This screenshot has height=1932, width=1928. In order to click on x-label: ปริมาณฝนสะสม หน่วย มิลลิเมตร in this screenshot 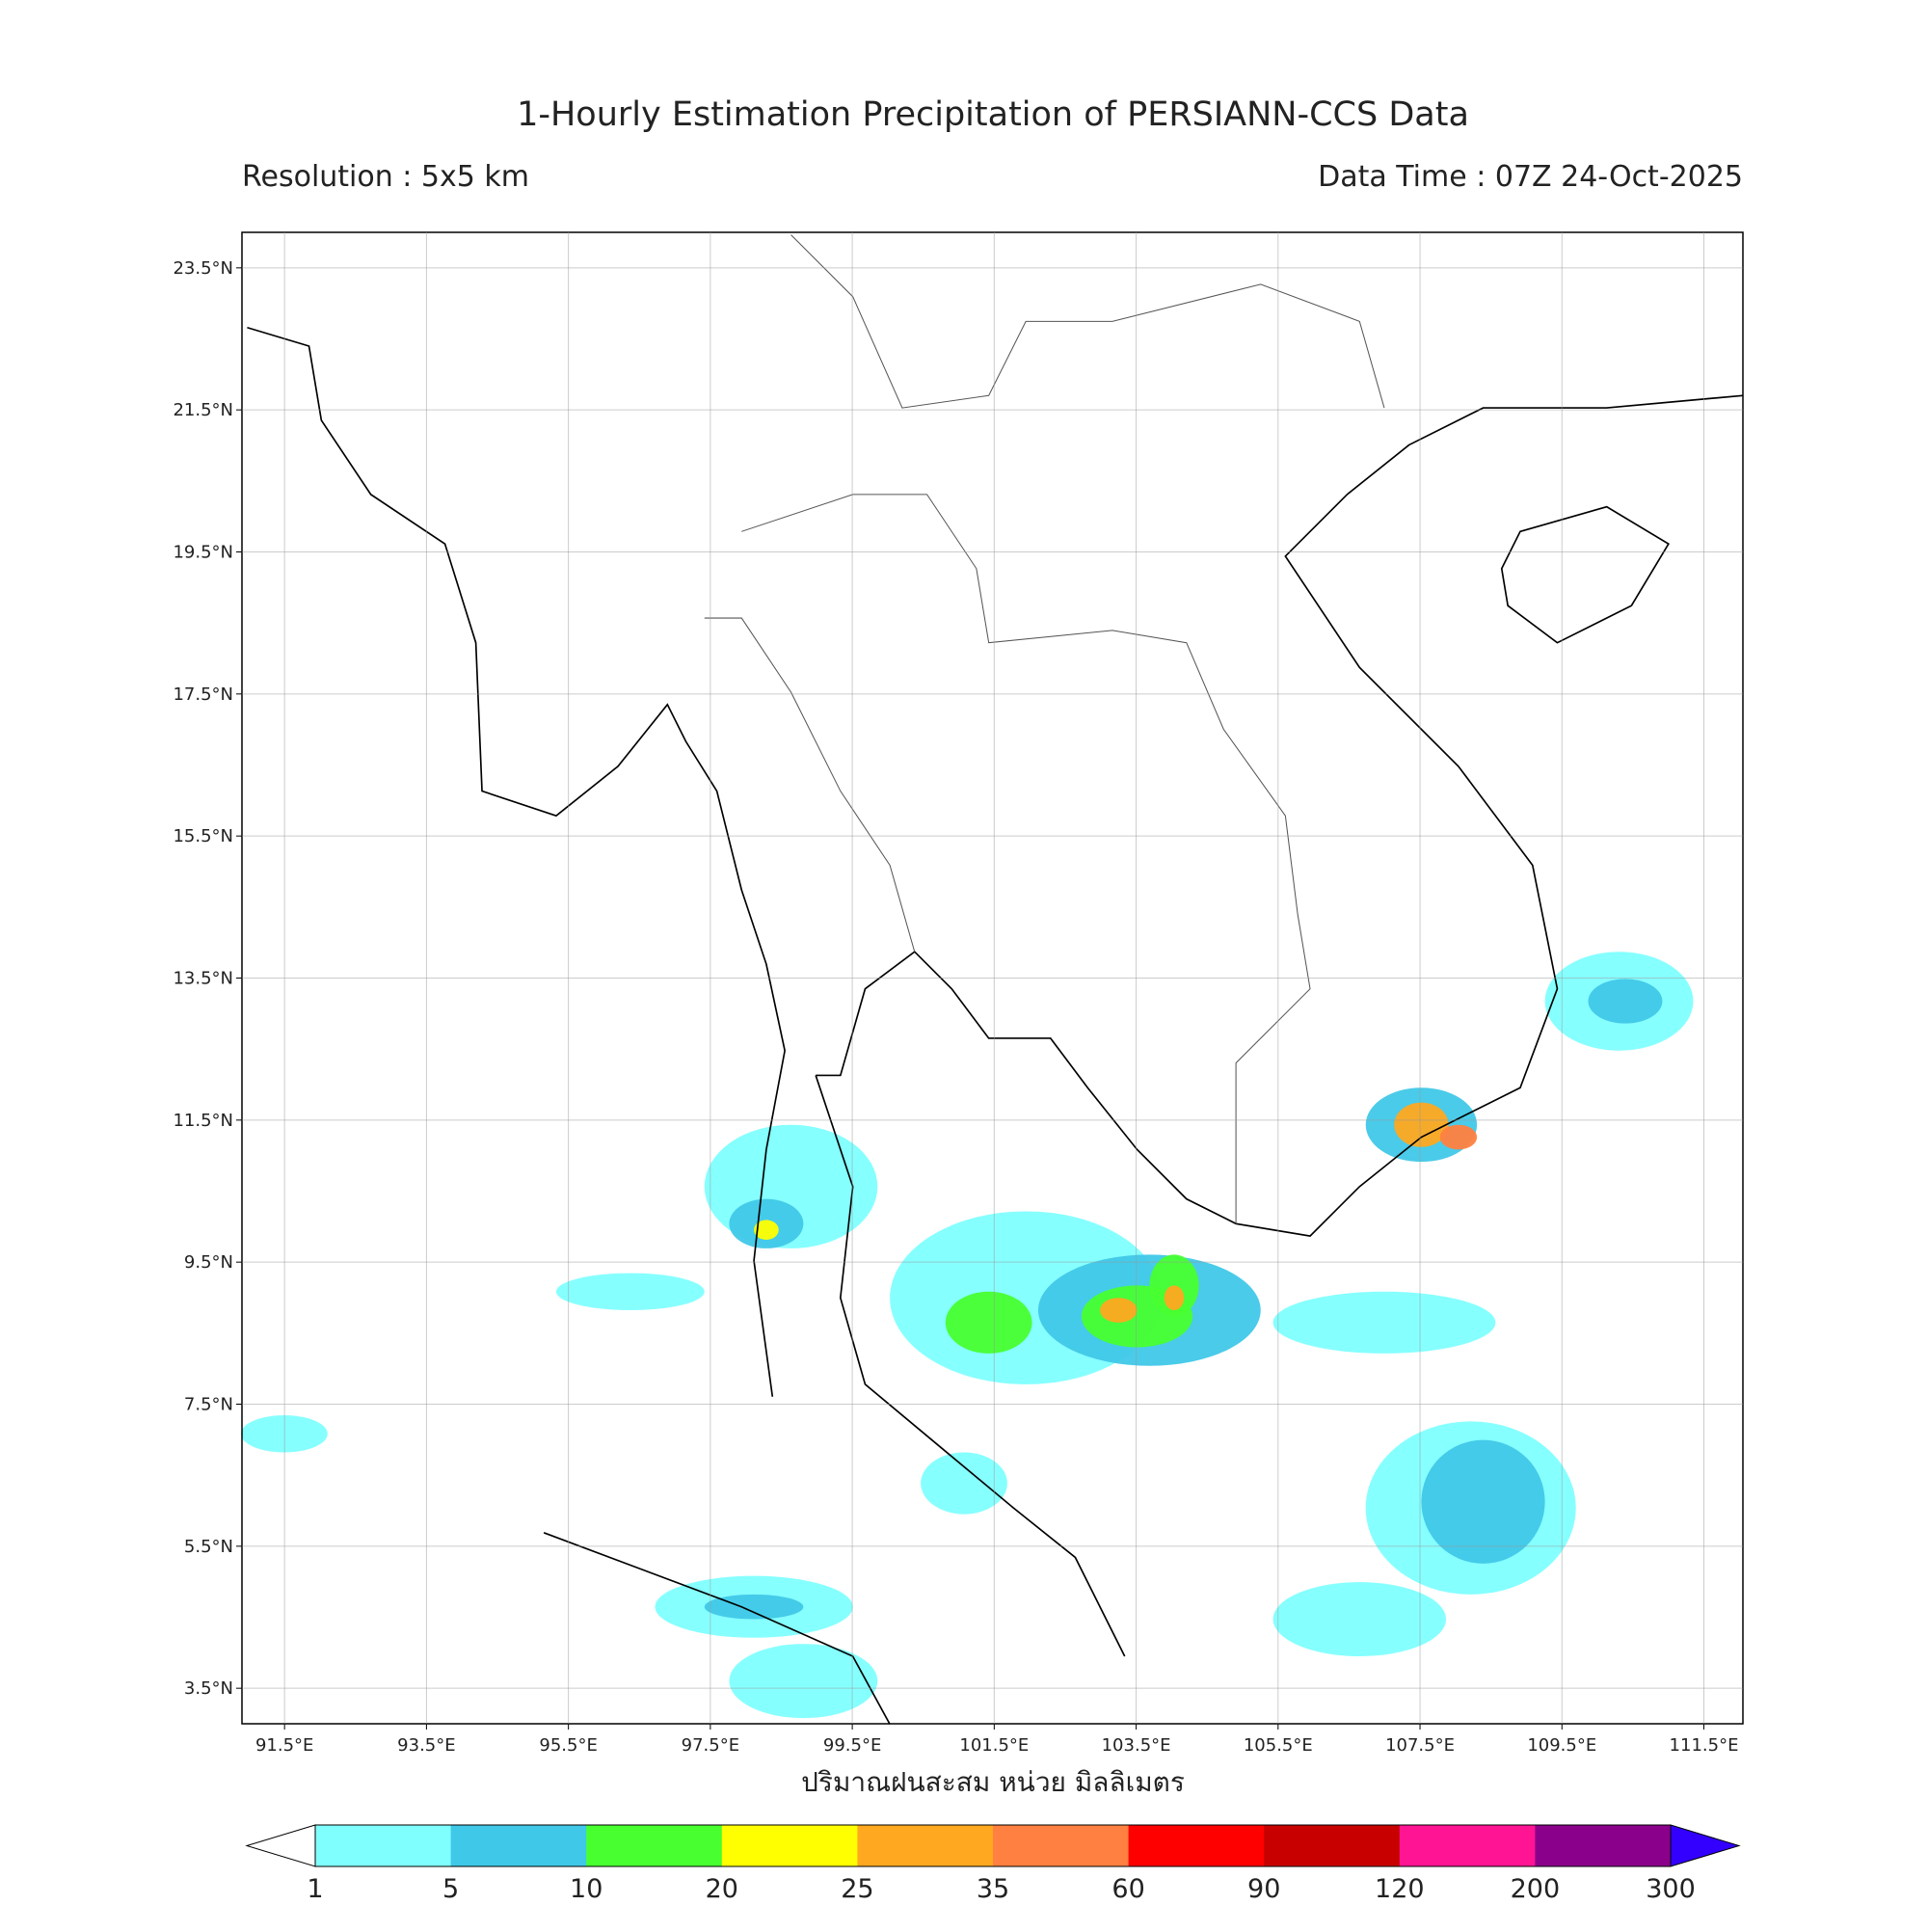, I will do `click(993, 1782)`.